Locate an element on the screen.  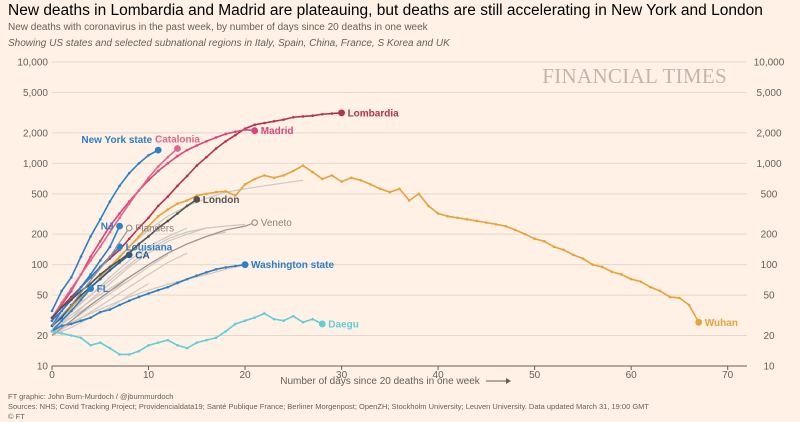
x-tick-label: 0 is located at coordinates (52, 375).